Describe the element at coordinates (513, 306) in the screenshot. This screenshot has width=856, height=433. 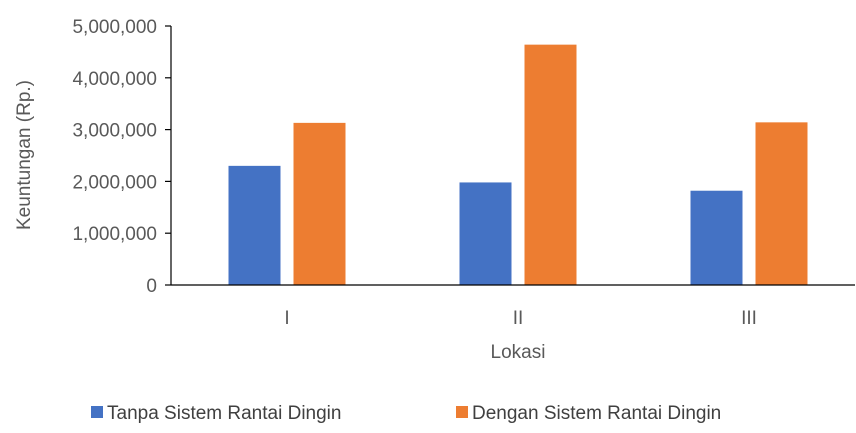
I see `x-axis: I II III` at that location.